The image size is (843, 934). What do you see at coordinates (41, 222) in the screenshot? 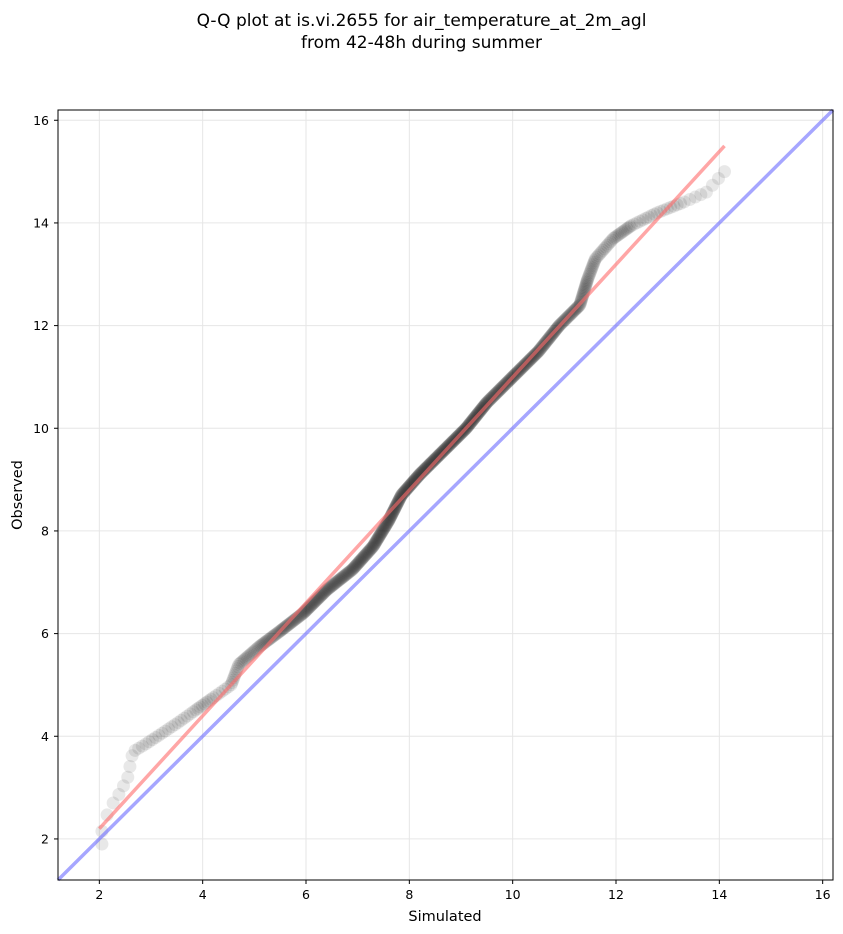
I see `y-tick-label: 14` at bounding box center [41, 222].